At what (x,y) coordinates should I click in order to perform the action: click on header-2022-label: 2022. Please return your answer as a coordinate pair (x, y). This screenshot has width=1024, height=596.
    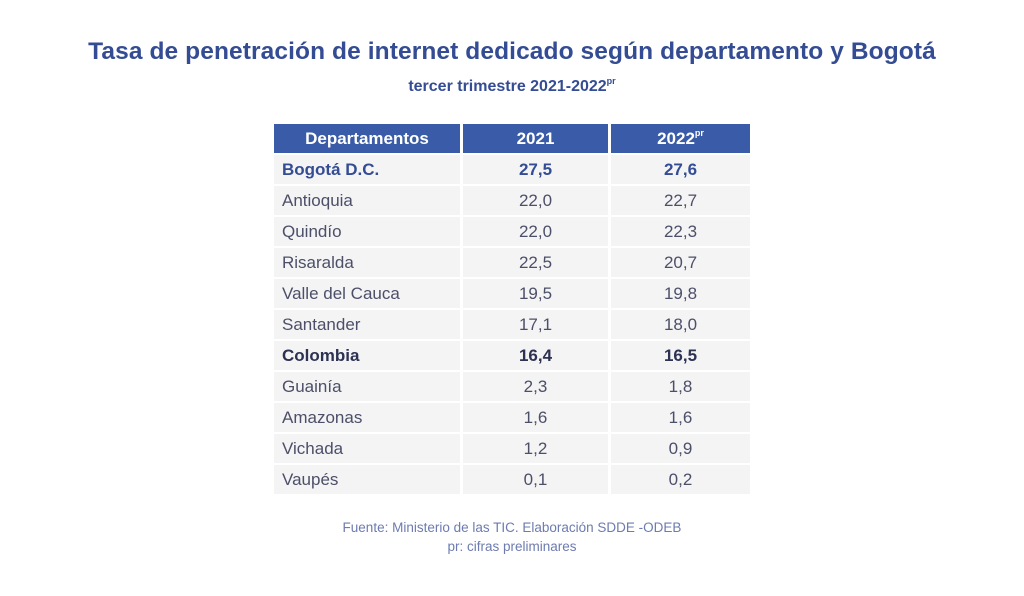
    Looking at the image, I should click on (676, 138).